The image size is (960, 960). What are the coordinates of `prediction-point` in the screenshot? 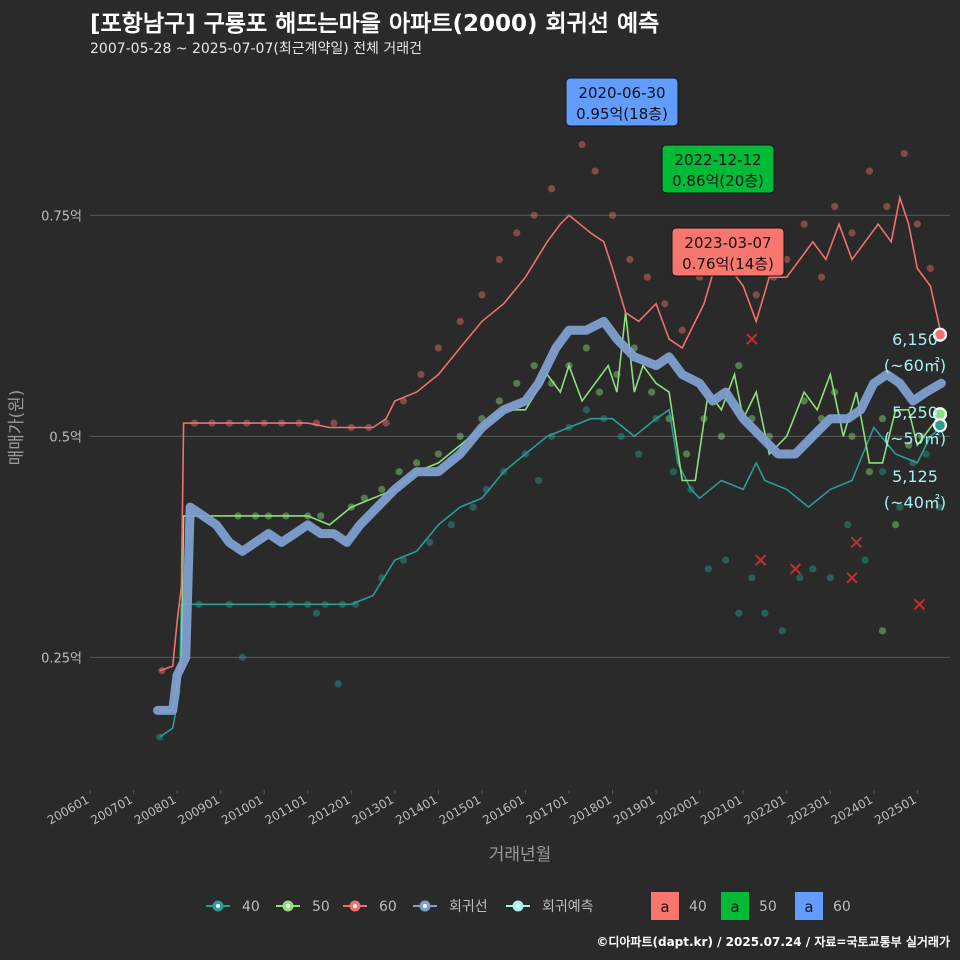 It's located at (940, 425).